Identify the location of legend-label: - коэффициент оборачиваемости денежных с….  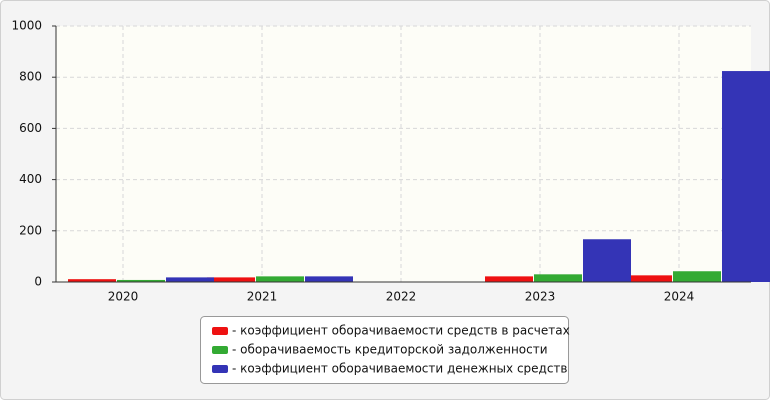
(400, 369).